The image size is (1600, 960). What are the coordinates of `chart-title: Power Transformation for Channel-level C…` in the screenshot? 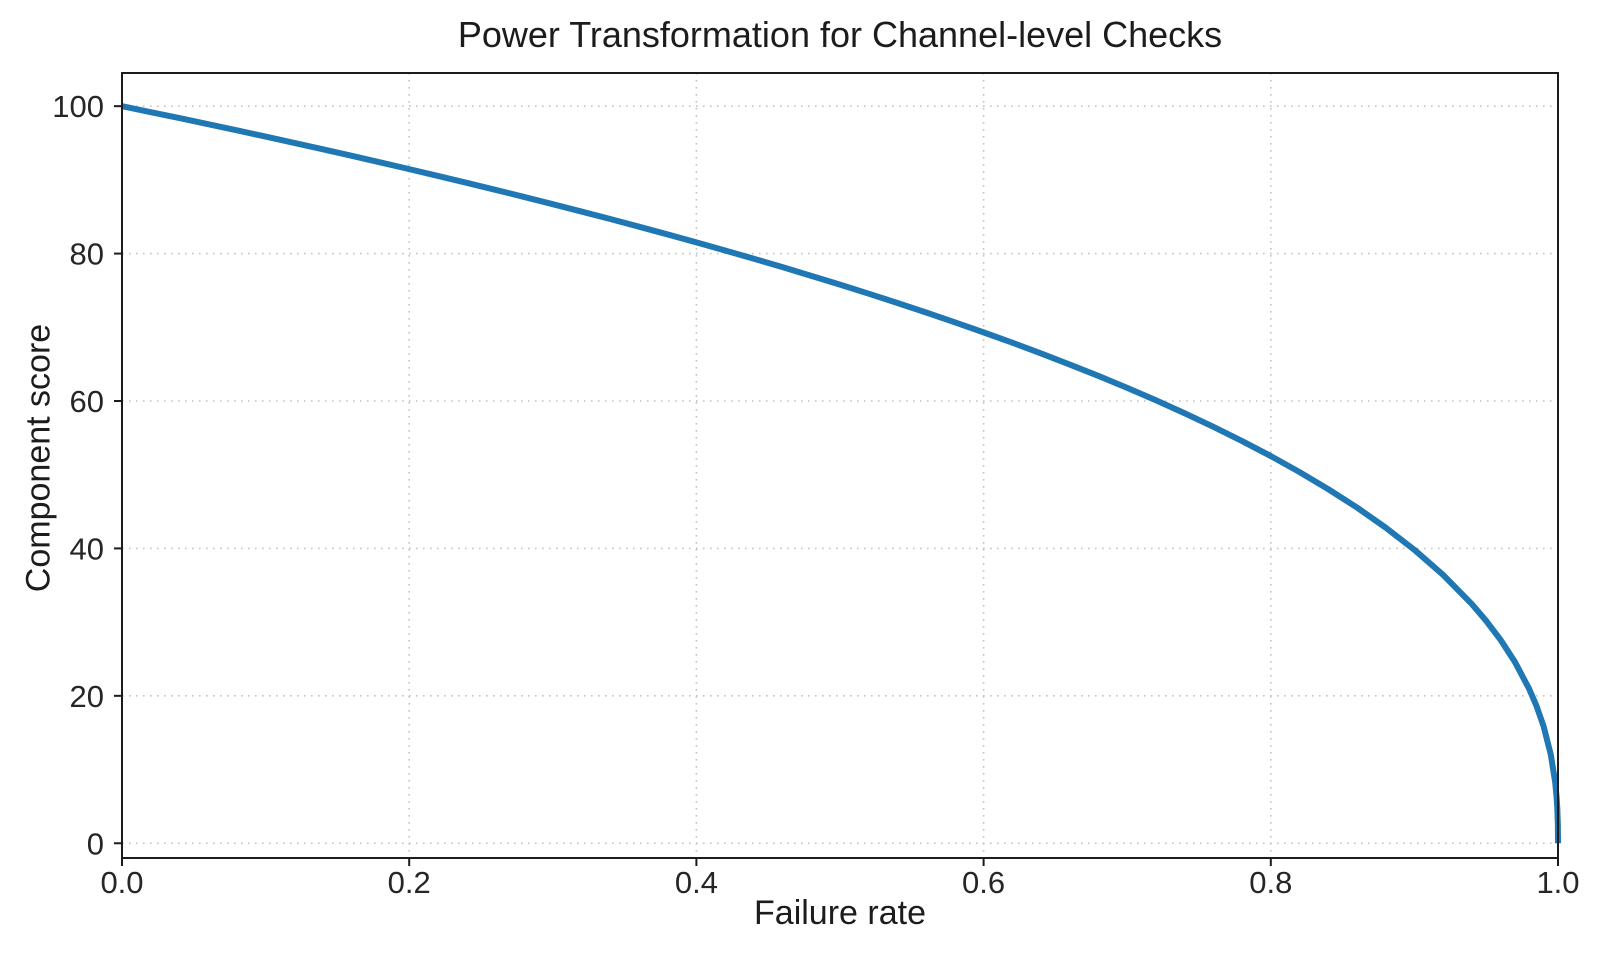 It's located at (840, 34).